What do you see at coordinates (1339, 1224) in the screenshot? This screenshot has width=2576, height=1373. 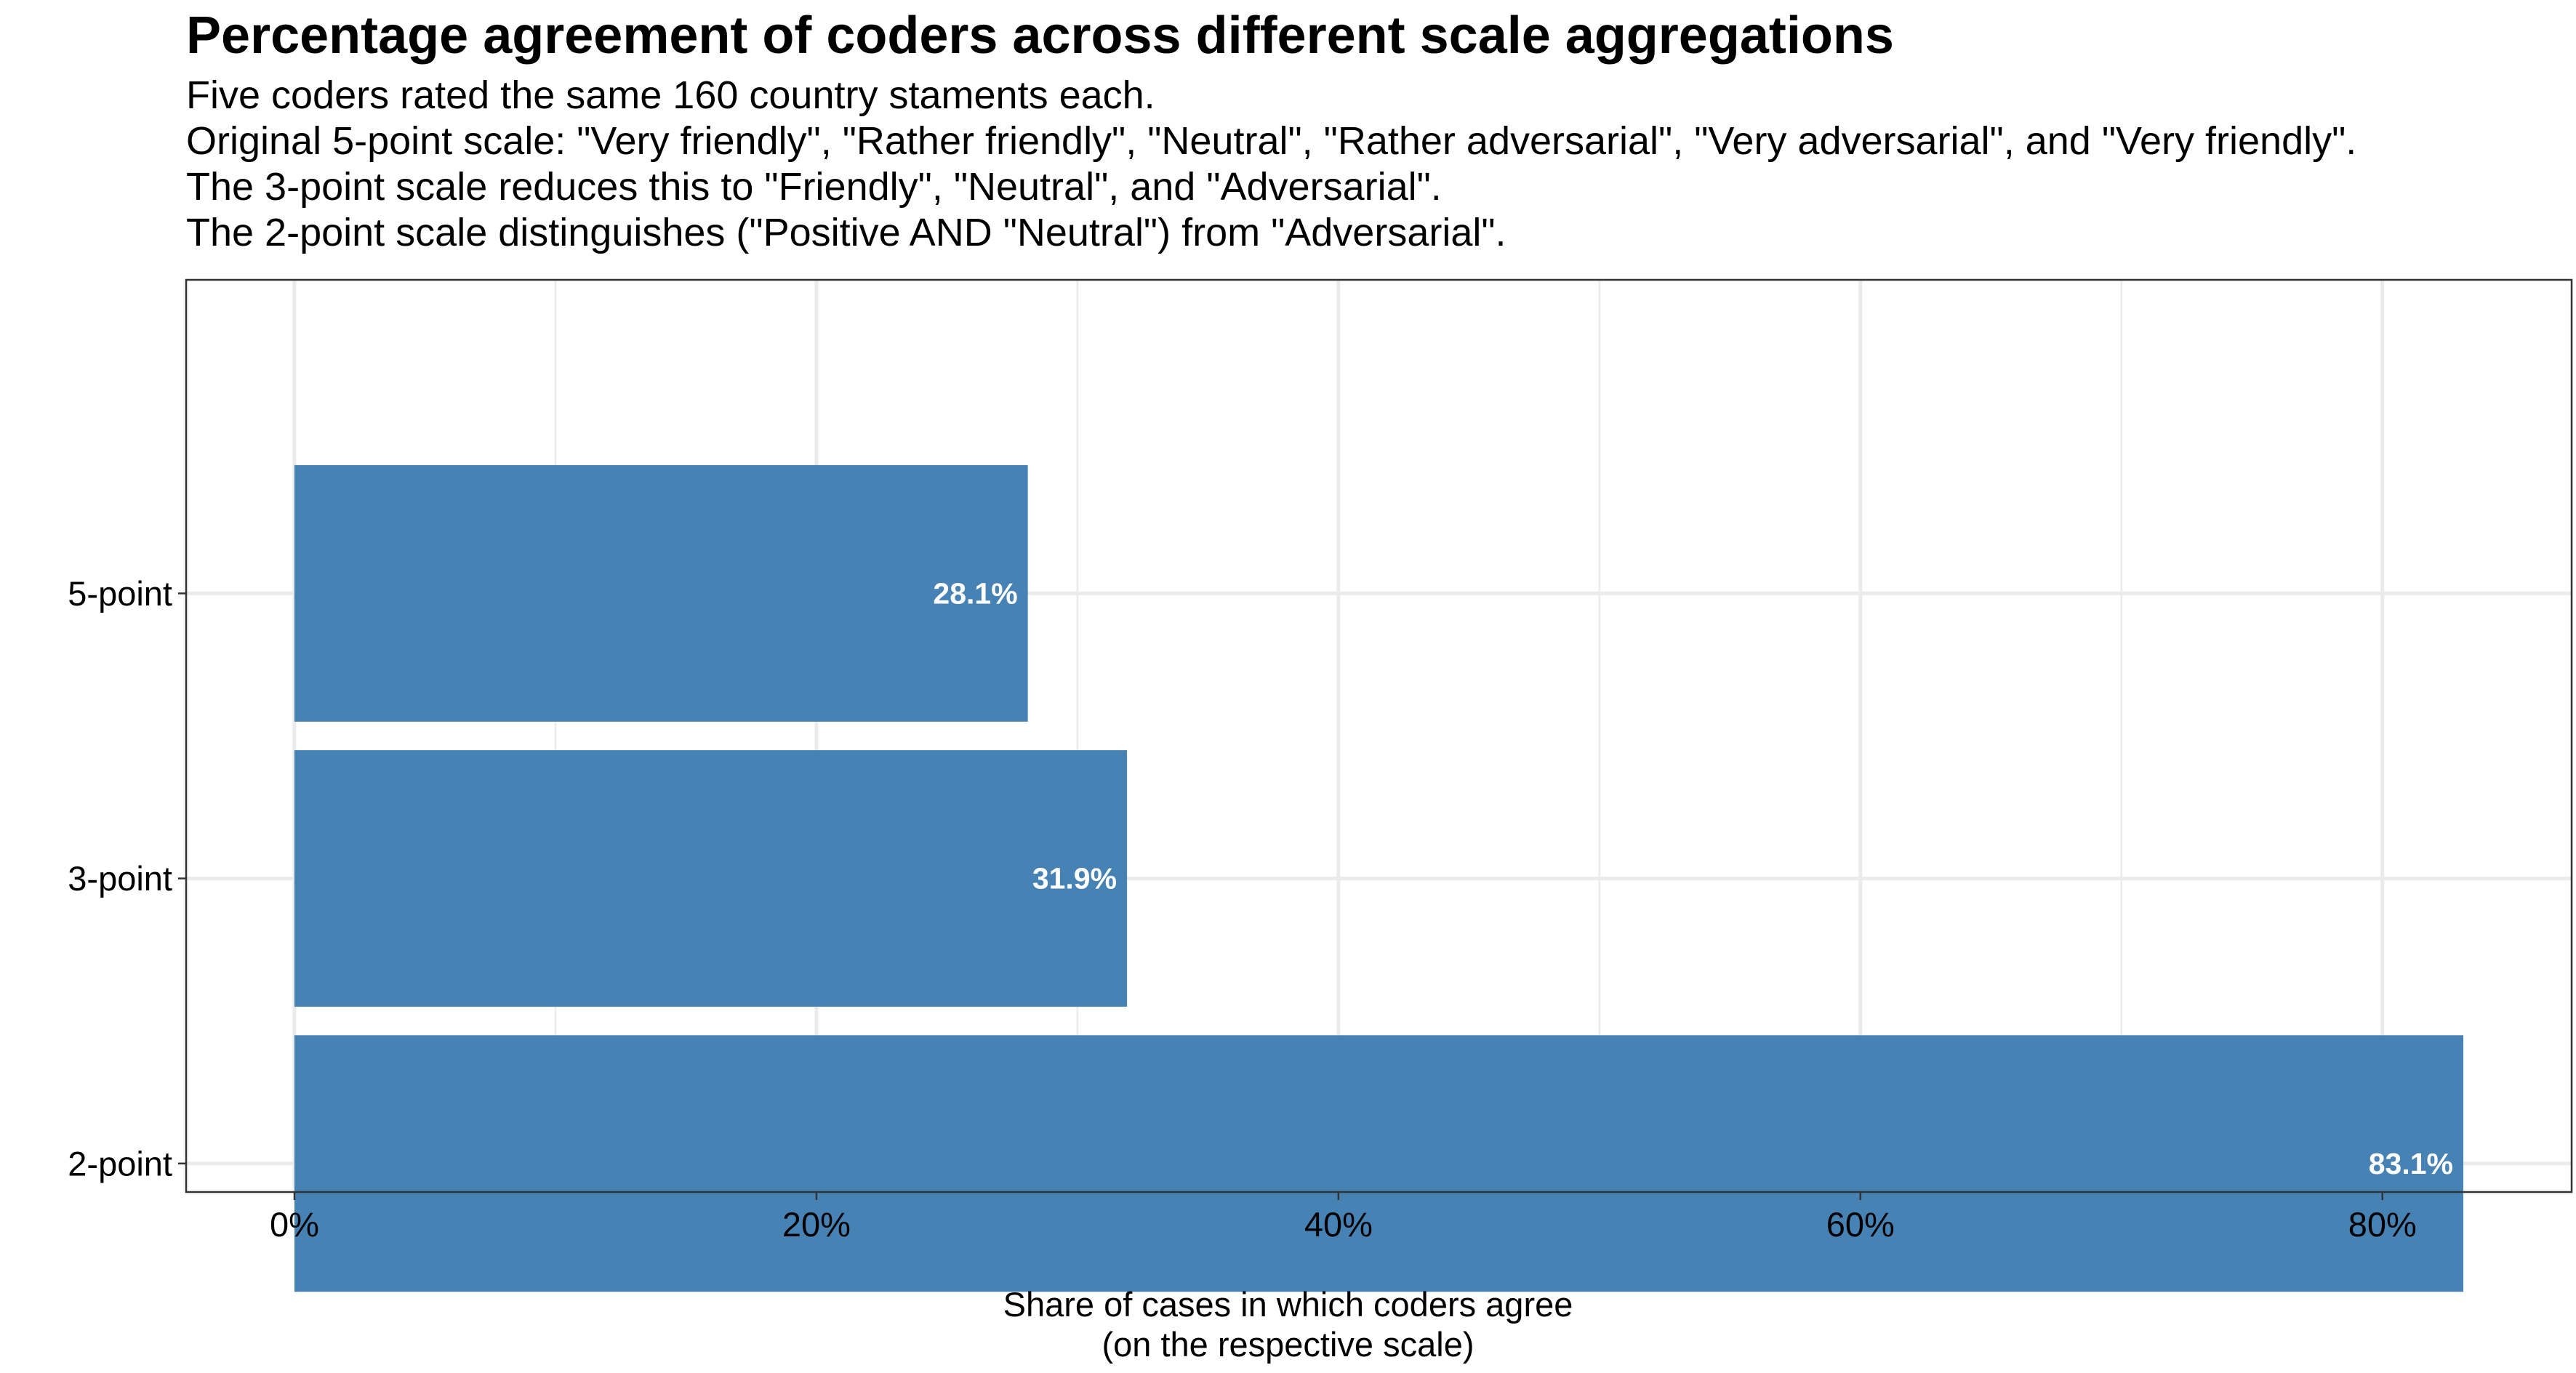 I see `x-tick-label: 40%` at bounding box center [1339, 1224].